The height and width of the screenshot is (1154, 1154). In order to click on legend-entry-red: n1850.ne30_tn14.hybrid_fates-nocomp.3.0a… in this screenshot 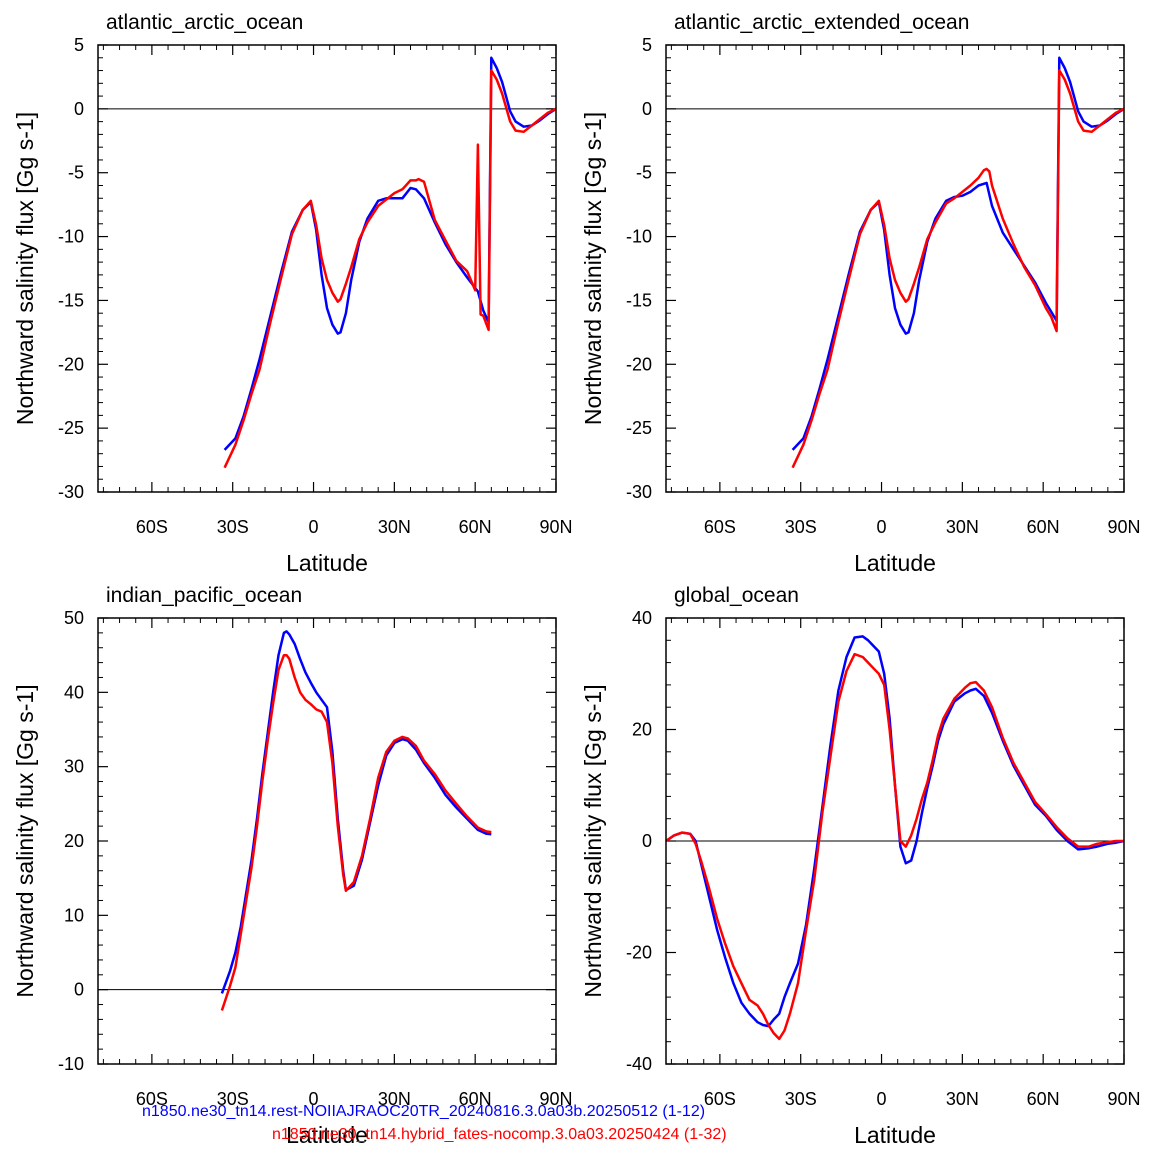, I will do `click(499, 1134)`.